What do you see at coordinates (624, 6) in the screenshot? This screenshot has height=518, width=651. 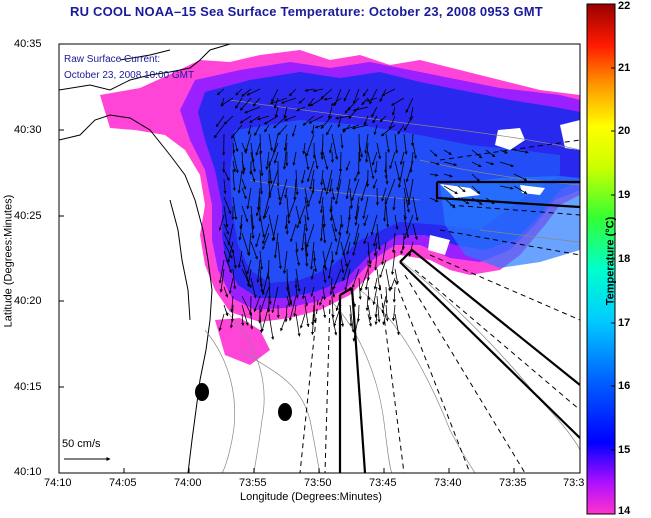 I see `colorbar-tick-label: 22` at bounding box center [624, 6].